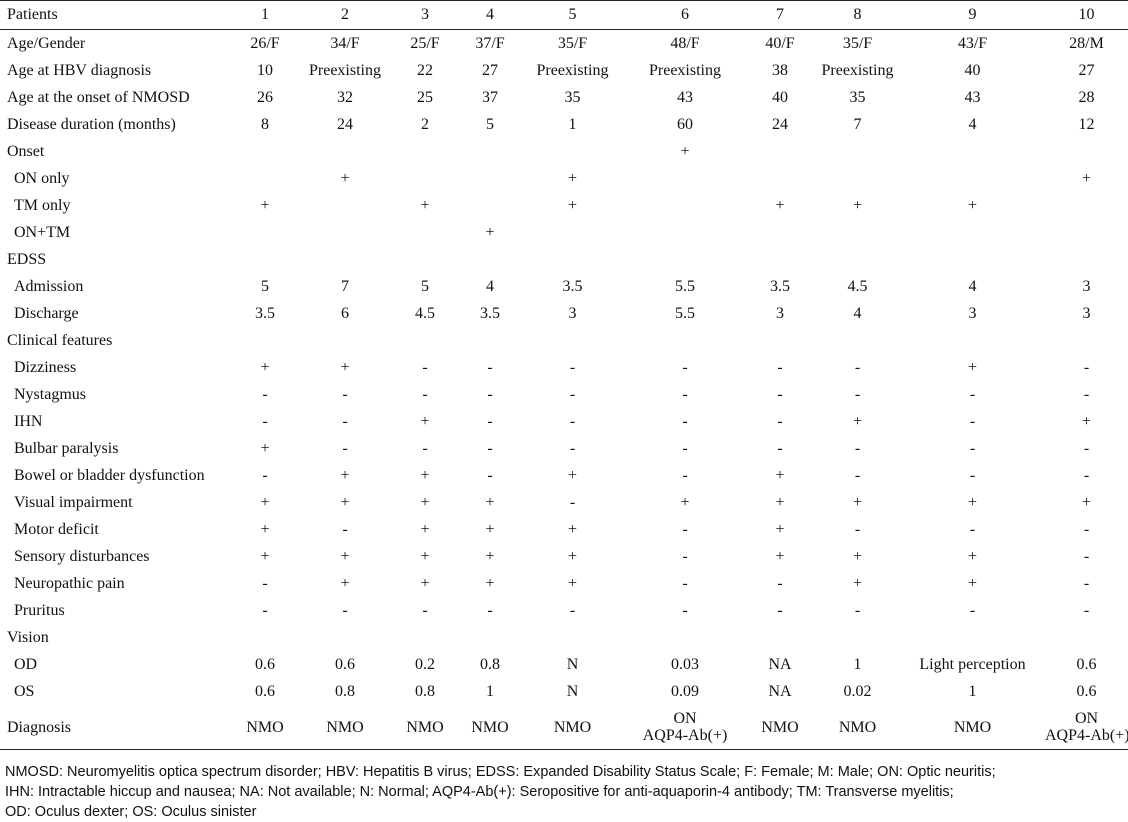 The width and height of the screenshot is (1128, 822). What do you see at coordinates (26, 151) in the screenshot?
I see `row-label: Onset` at bounding box center [26, 151].